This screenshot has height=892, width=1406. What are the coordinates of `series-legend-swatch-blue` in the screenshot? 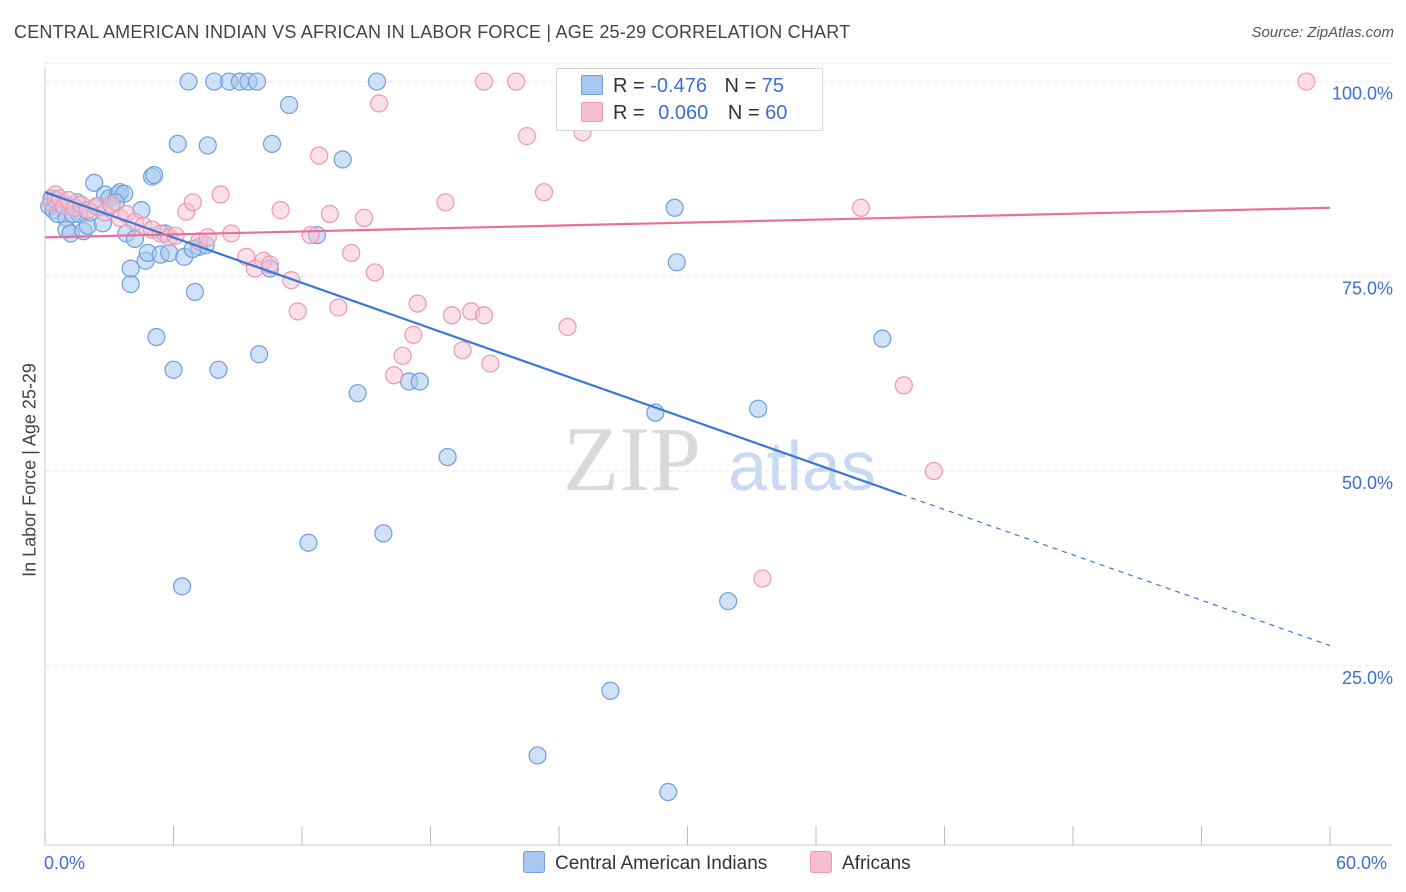 It's located at (534, 862).